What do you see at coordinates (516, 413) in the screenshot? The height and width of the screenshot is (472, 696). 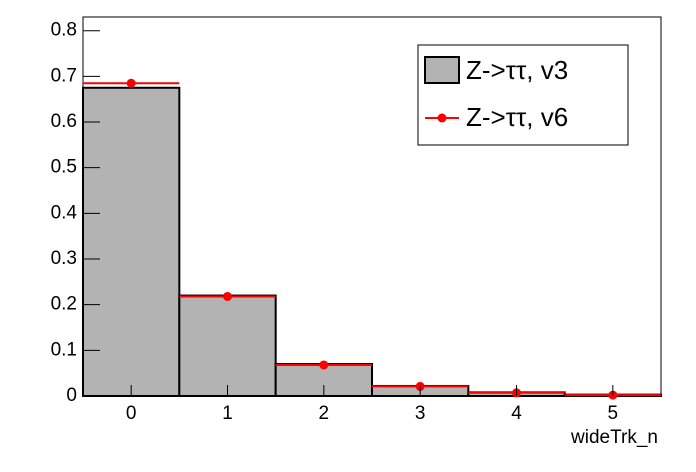 I see `x-tick-label: 4` at bounding box center [516, 413].